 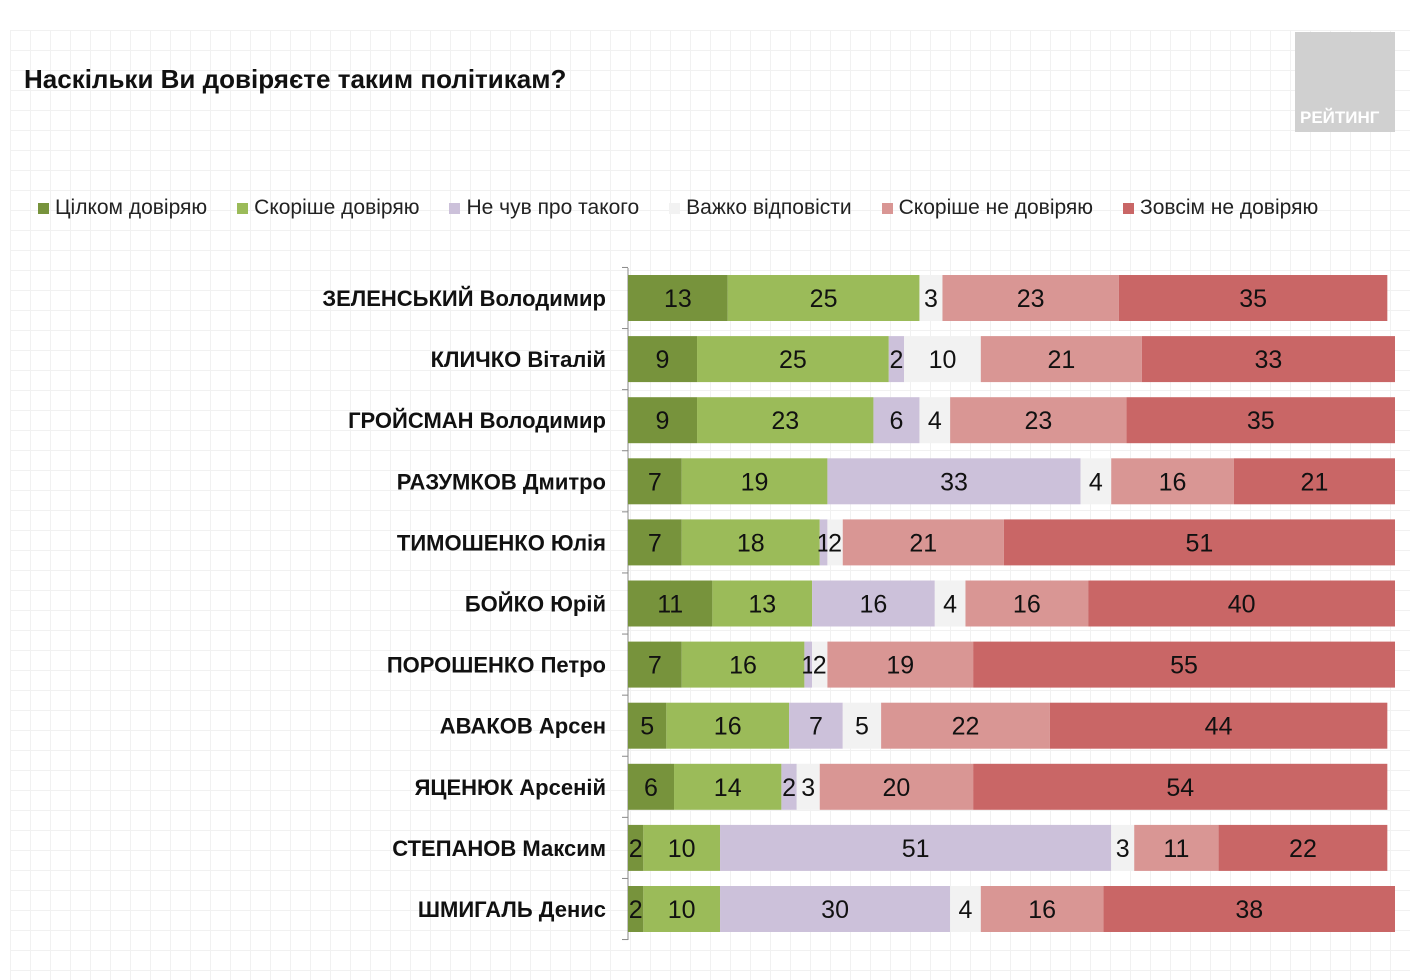 I want to click on legend-item: Скоріше довіряю, so click(x=328, y=208).